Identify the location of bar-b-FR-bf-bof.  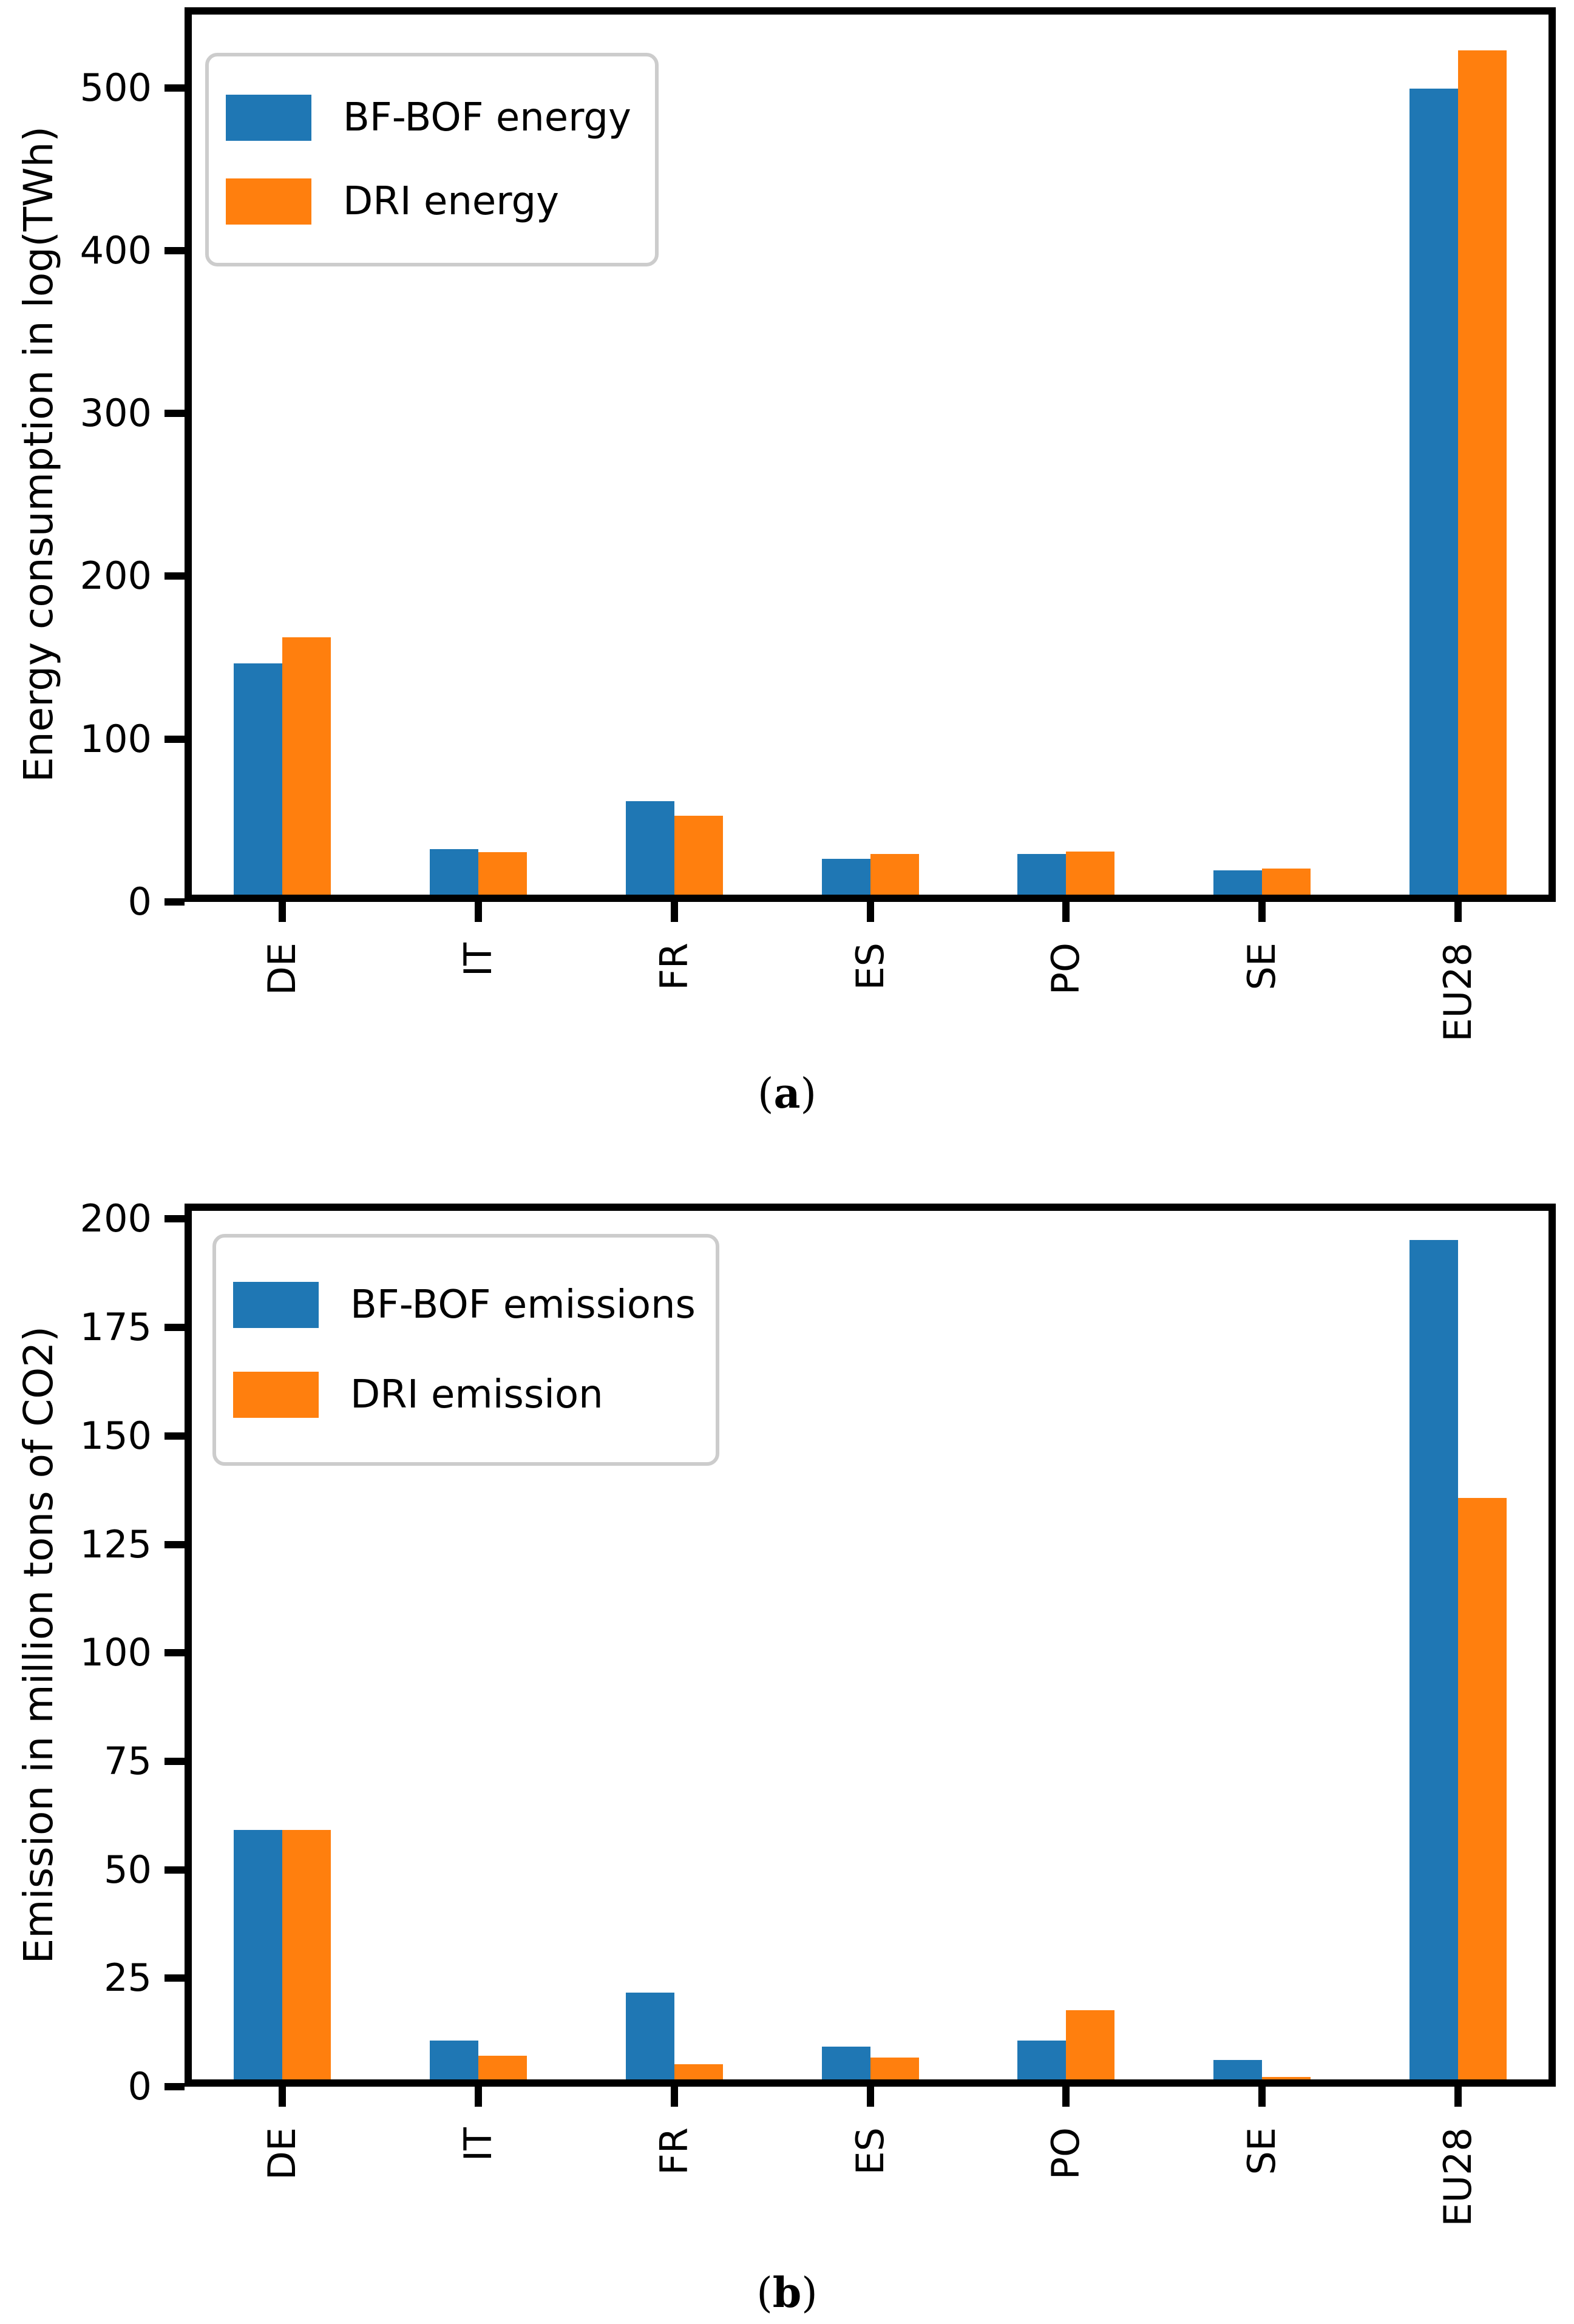
(649, 2036).